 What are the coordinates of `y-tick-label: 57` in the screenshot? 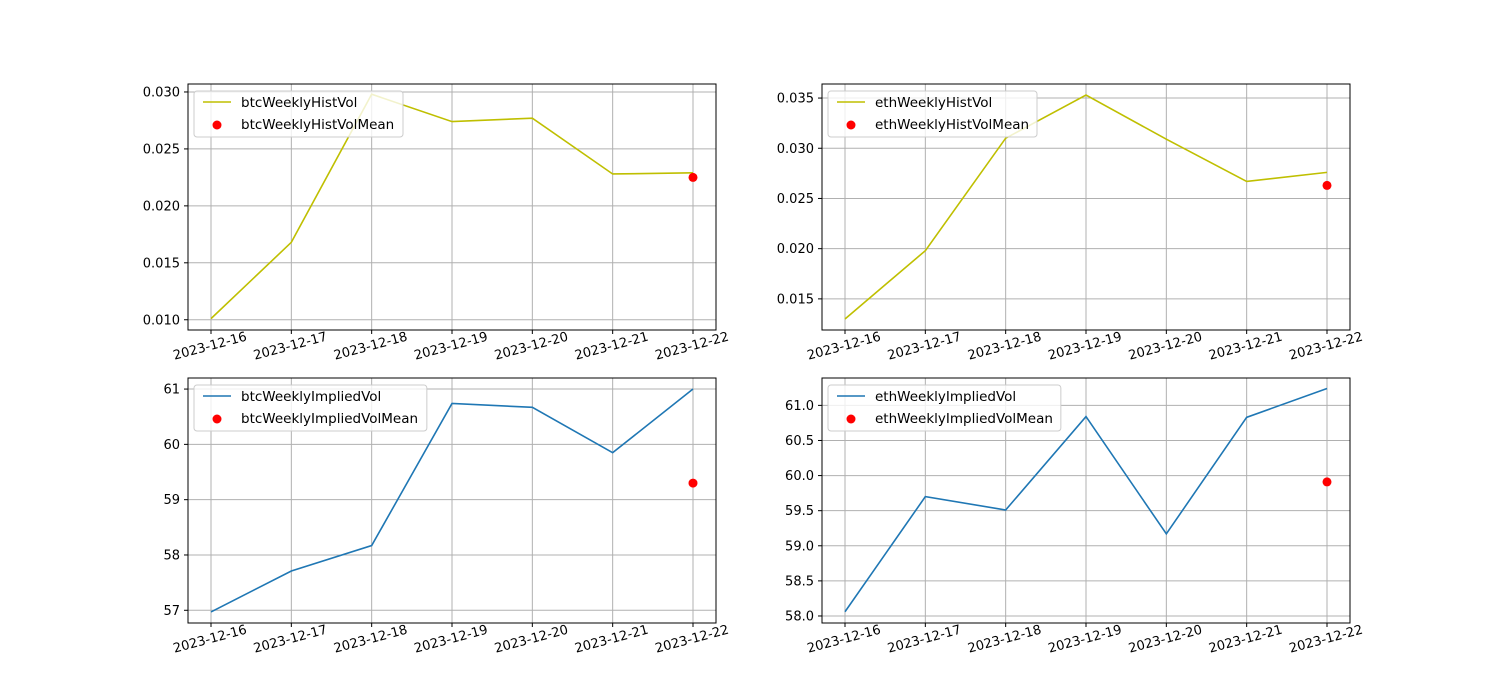 It's located at (171, 611).